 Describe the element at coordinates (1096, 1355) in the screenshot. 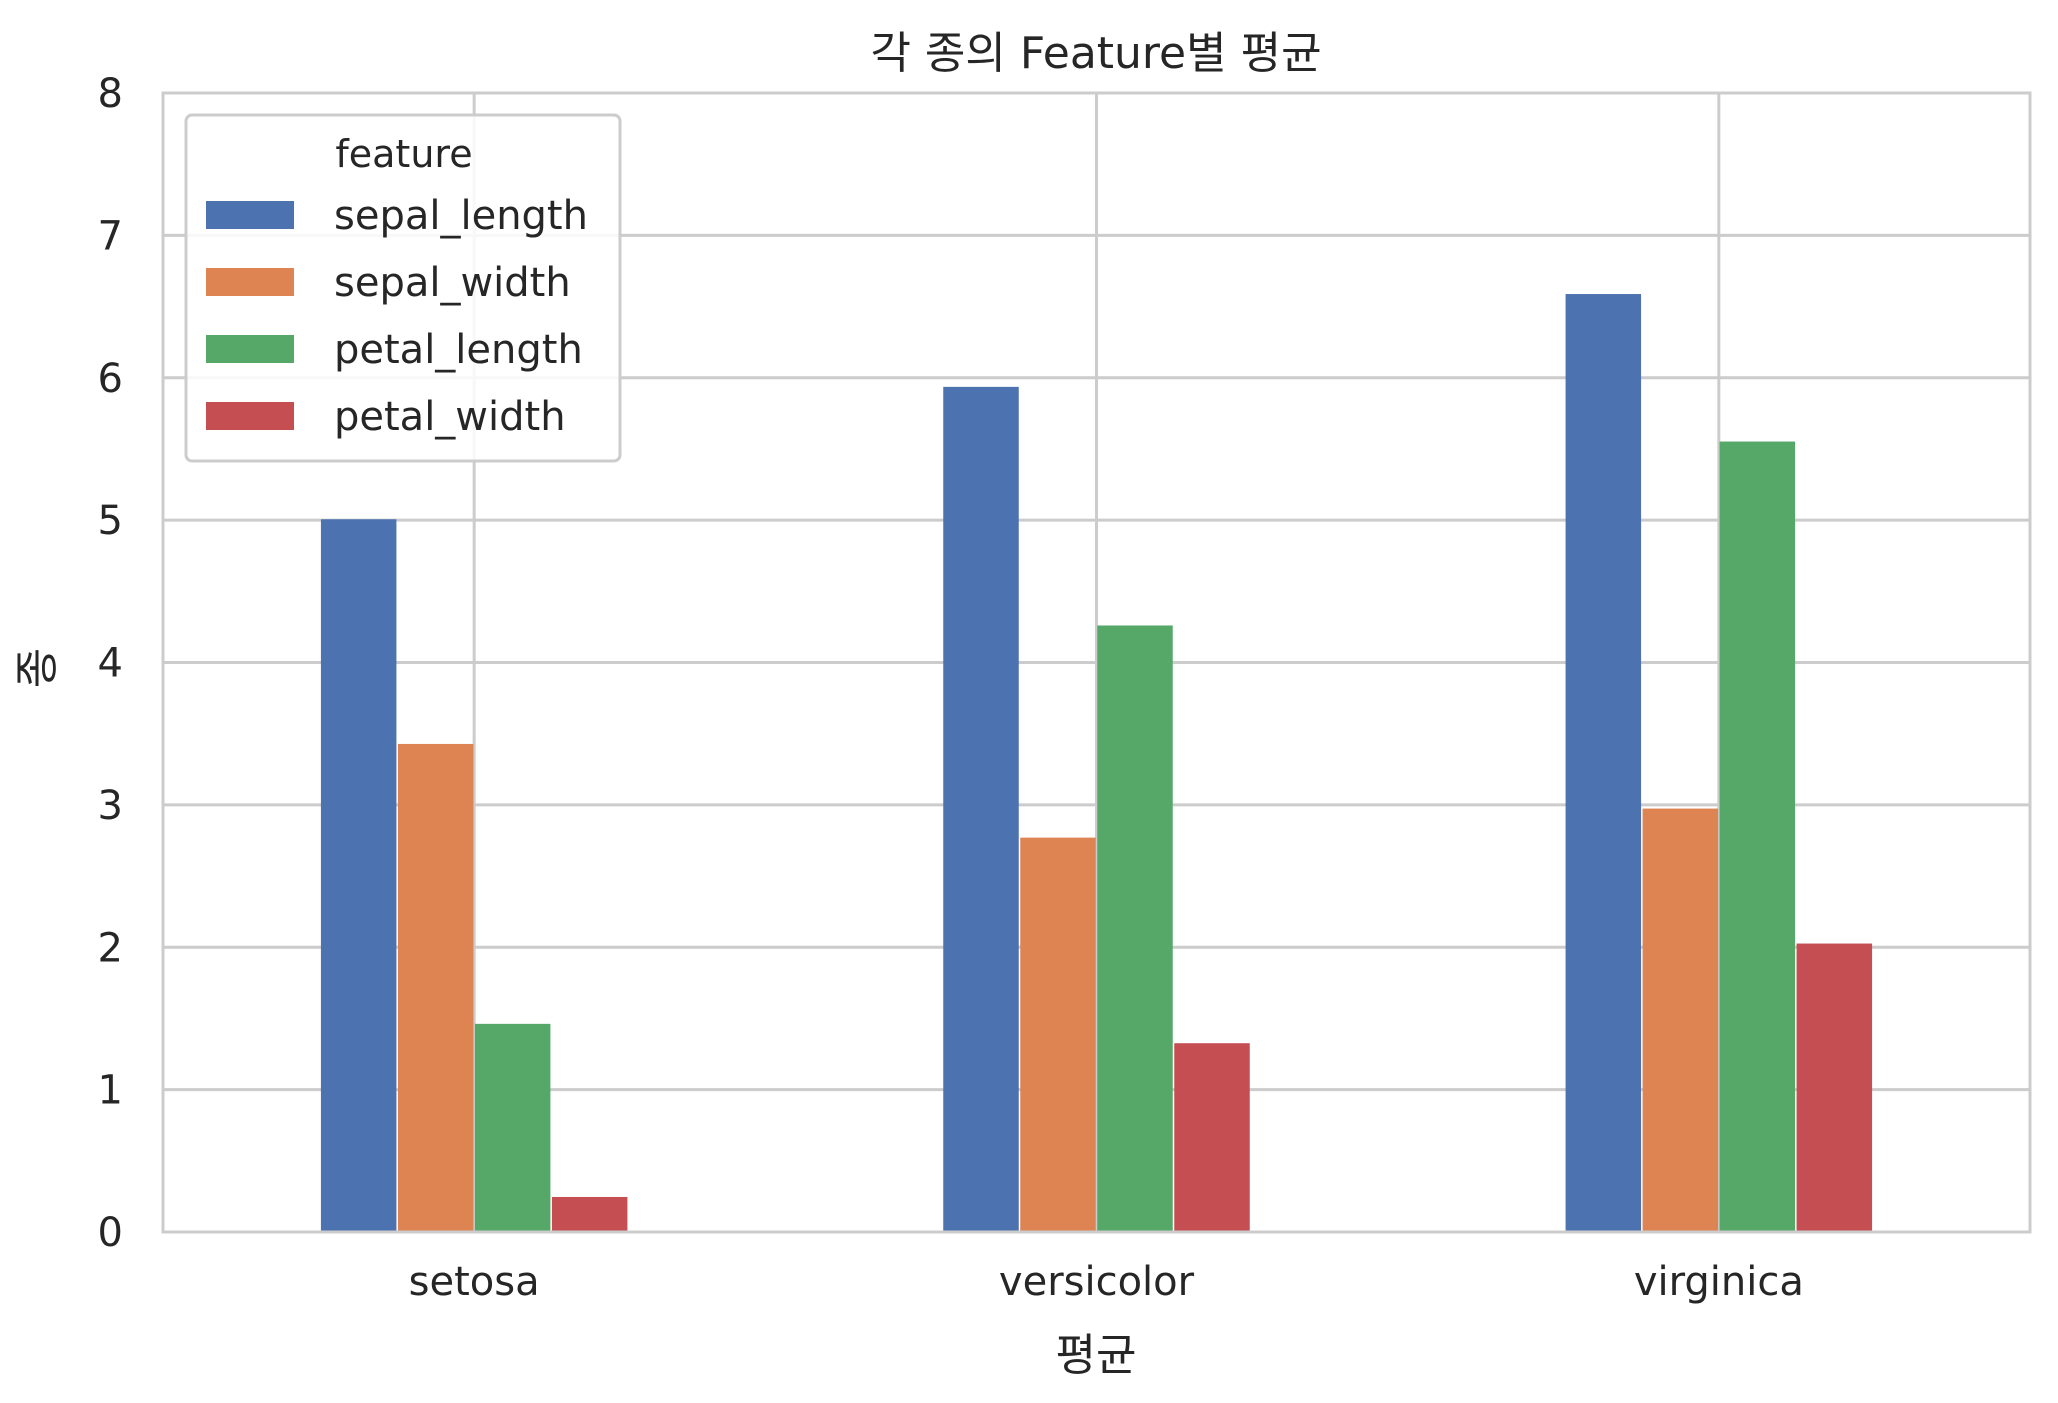

I see `x-axis-title: 평균` at that location.